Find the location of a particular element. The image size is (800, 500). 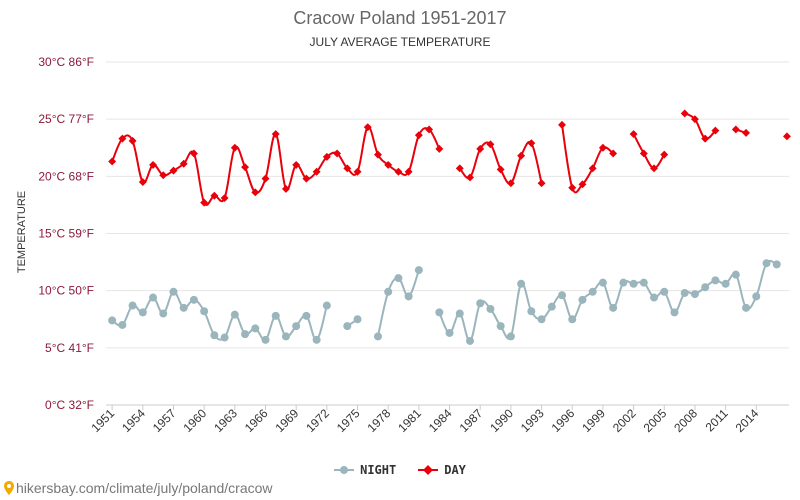

y-tick-label: 5°C 41°F is located at coordinates (69, 348).